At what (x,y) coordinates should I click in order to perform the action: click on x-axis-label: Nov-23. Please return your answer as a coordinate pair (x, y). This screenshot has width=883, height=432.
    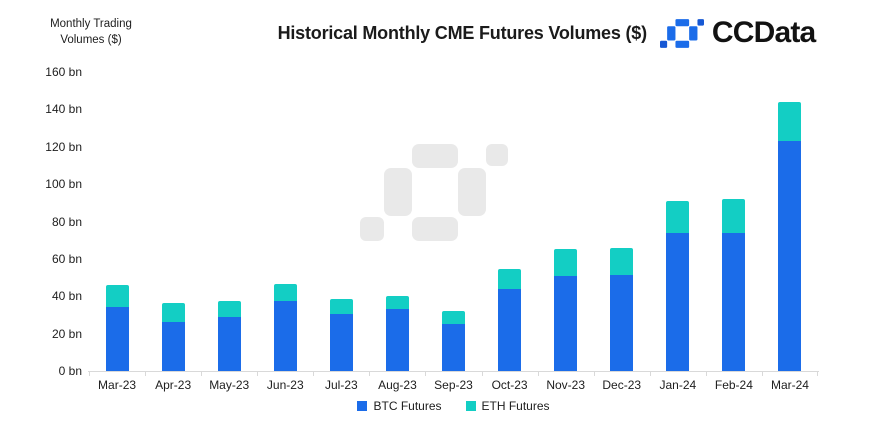
    Looking at the image, I should click on (565, 385).